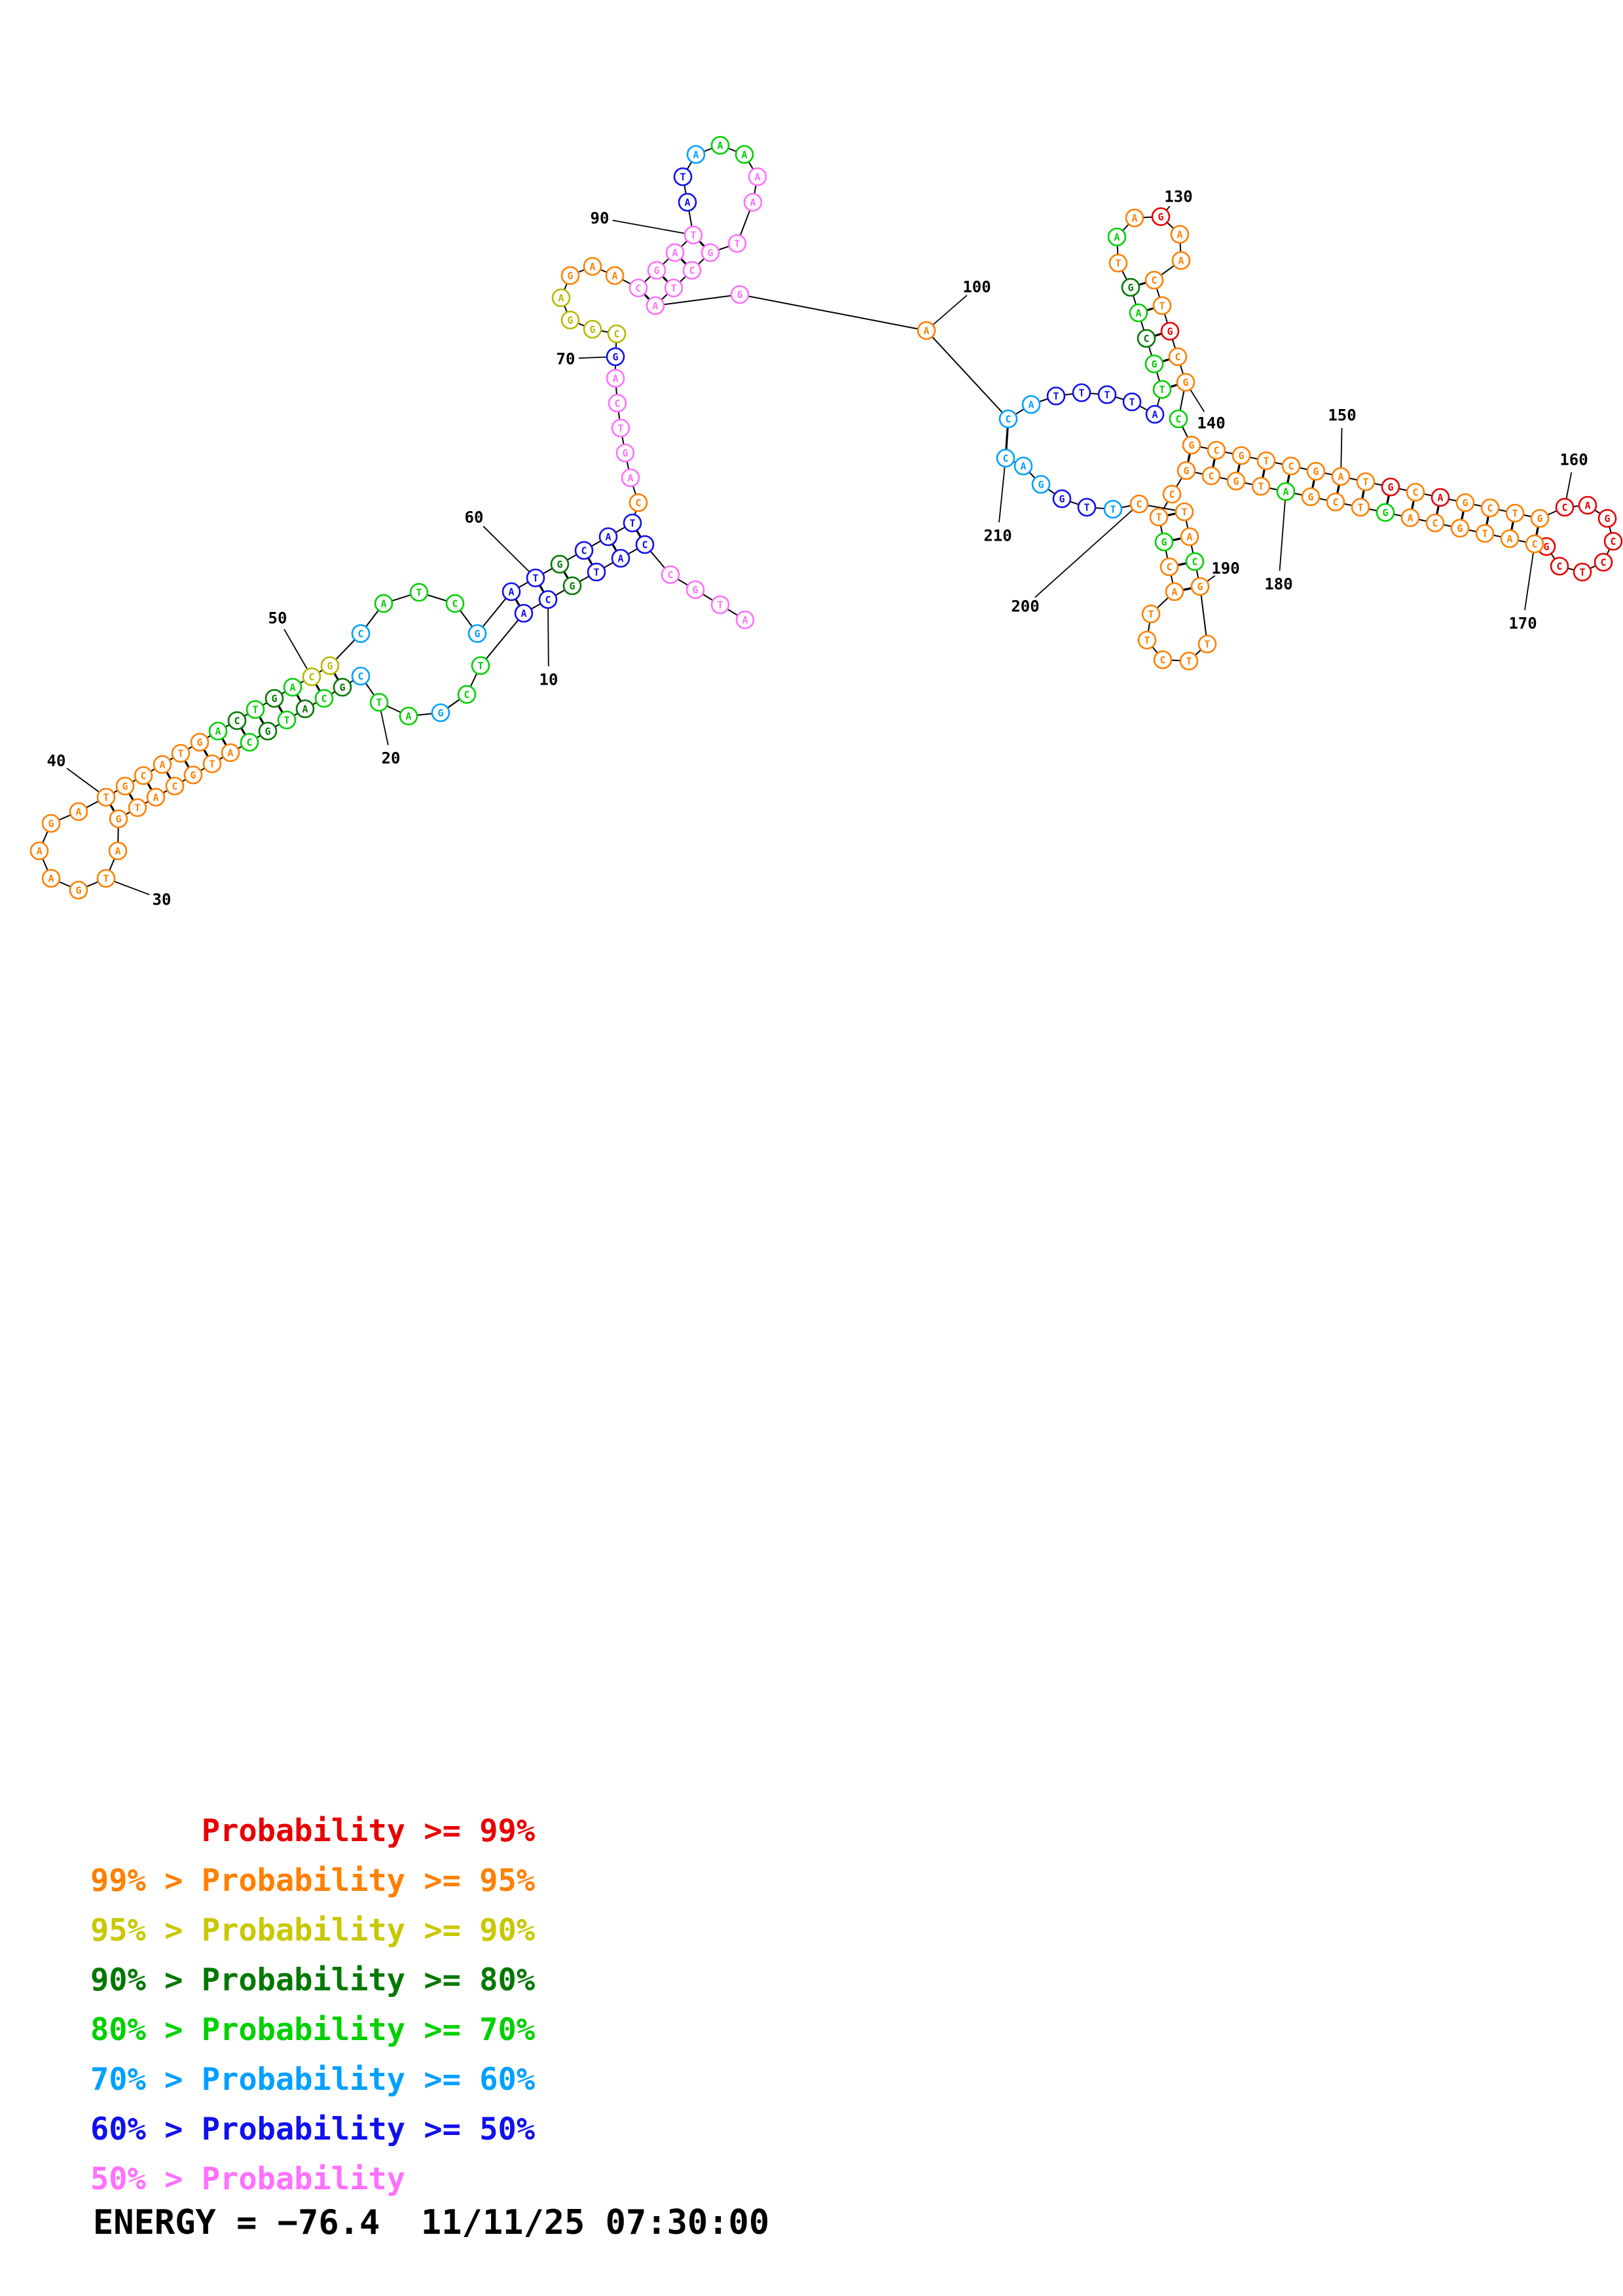 The width and height of the screenshot is (1623, 2296). What do you see at coordinates (1278, 584) in the screenshot?
I see `position-label: 180` at bounding box center [1278, 584].